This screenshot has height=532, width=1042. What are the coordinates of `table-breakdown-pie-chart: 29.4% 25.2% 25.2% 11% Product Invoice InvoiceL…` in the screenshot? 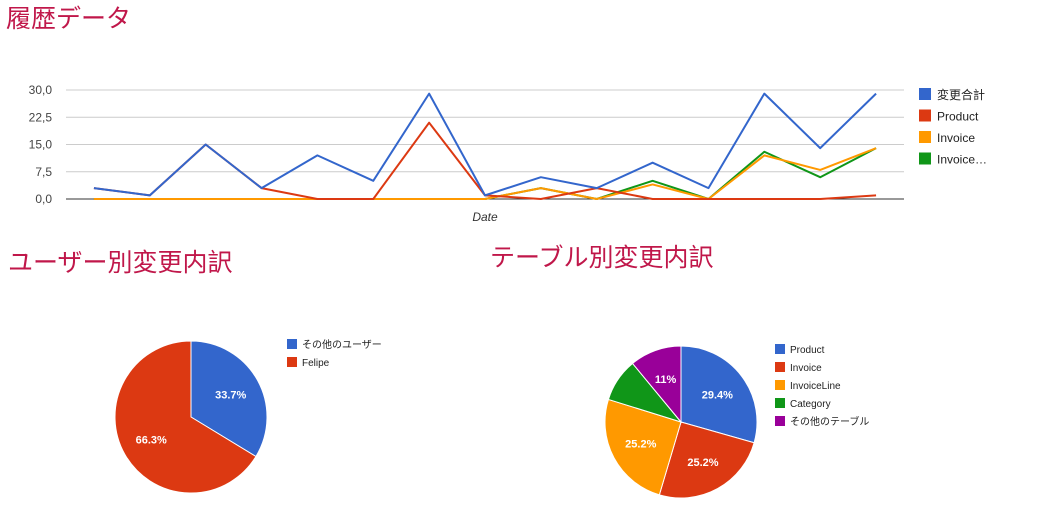 It's located at (736, 421).